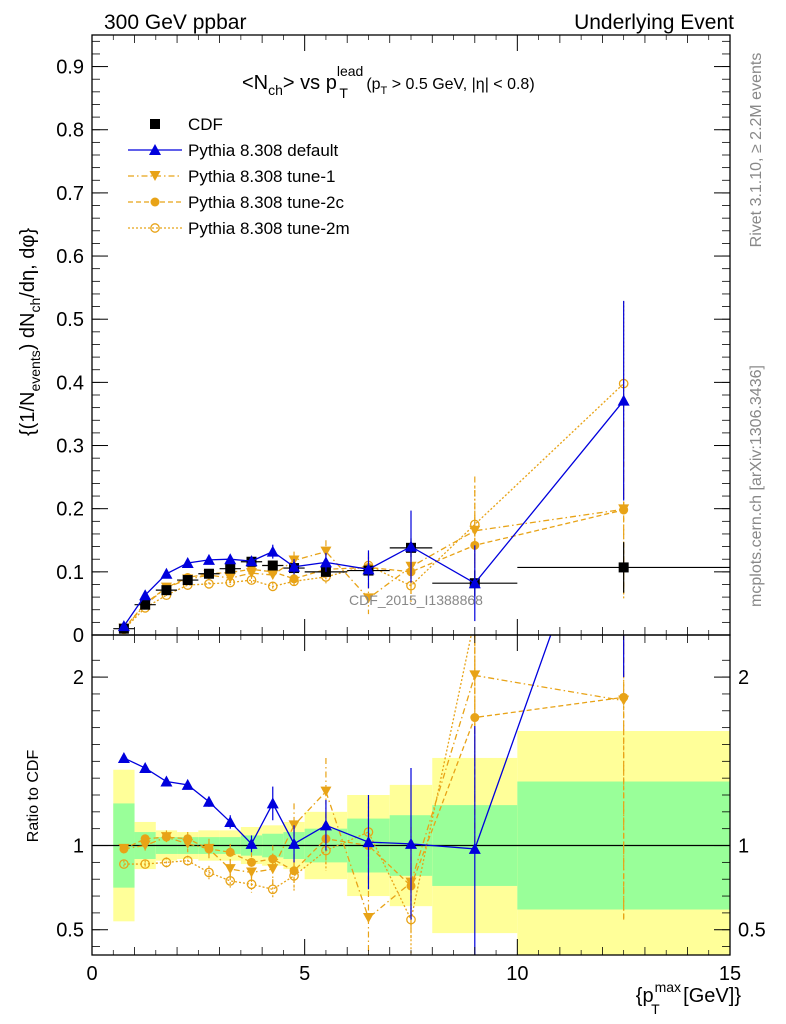  What do you see at coordinates (70, 68) in the screenshot?
I see `y-tick-label: 0.9` at bounding box center [70, 68].